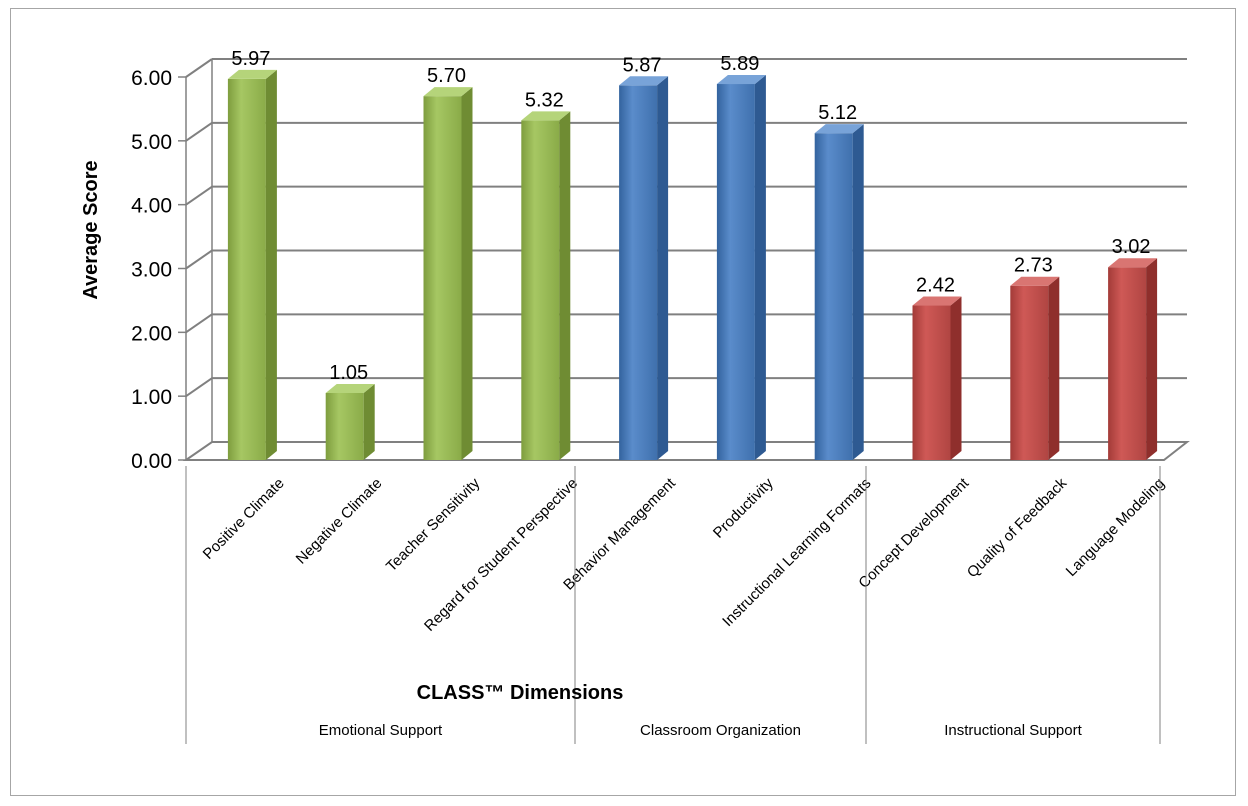 The image size is (1248, 806). What do you see at coordinates (935, 286) in the screenshot?
I see `data-label: 2.42` at bounding box center [935, 286].